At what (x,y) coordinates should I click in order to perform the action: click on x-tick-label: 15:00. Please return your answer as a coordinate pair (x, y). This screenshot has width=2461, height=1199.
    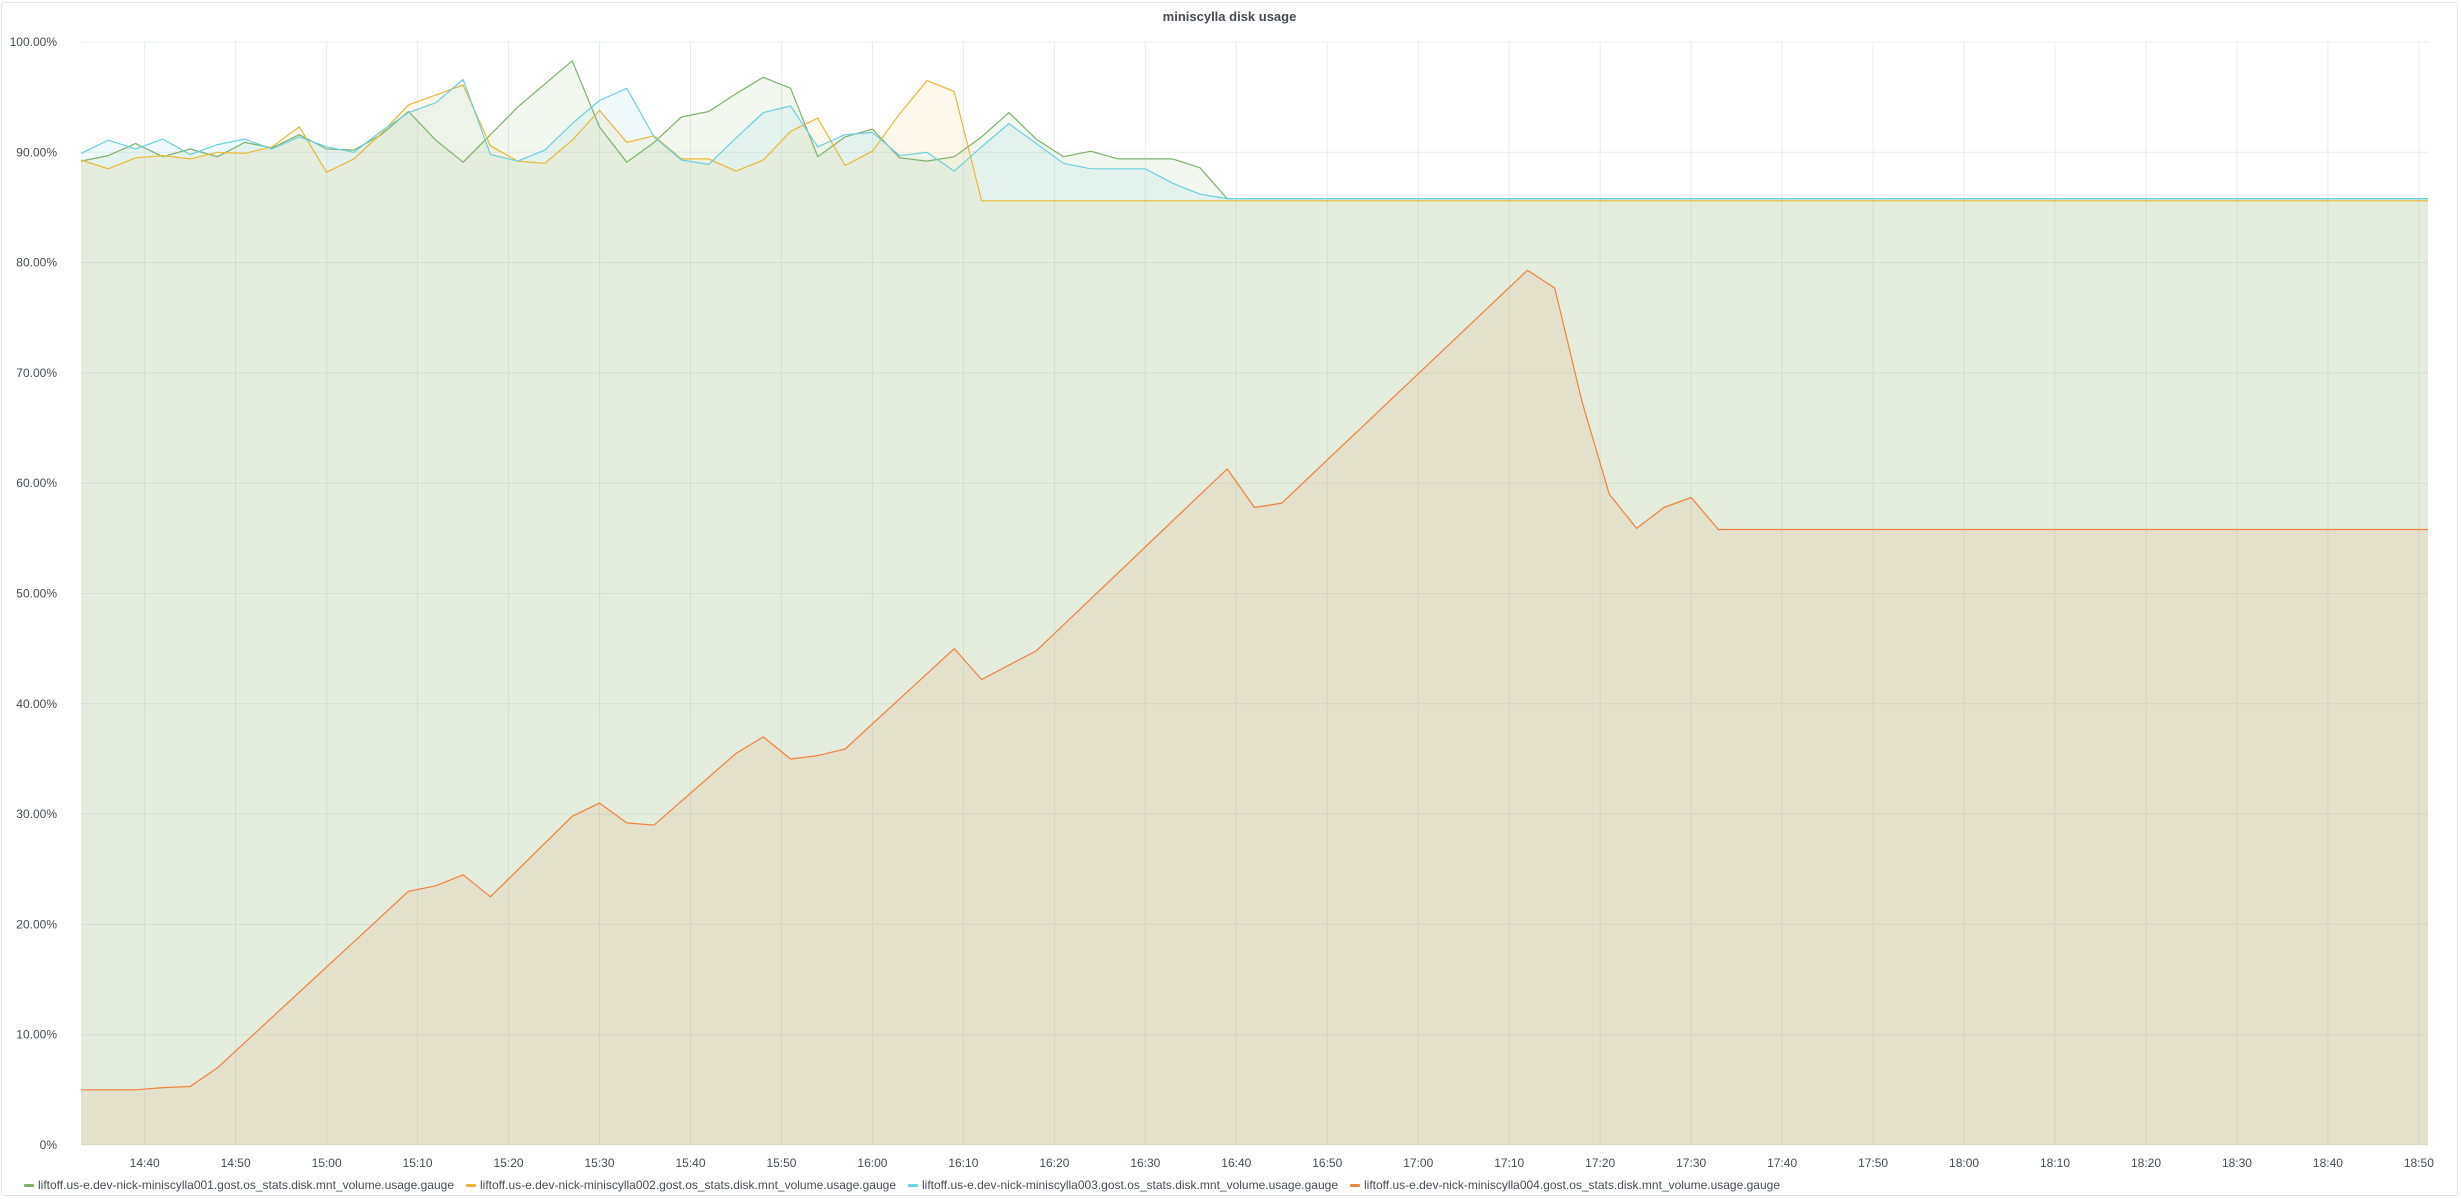
    Looking at the image, I should click on (327, 1163).